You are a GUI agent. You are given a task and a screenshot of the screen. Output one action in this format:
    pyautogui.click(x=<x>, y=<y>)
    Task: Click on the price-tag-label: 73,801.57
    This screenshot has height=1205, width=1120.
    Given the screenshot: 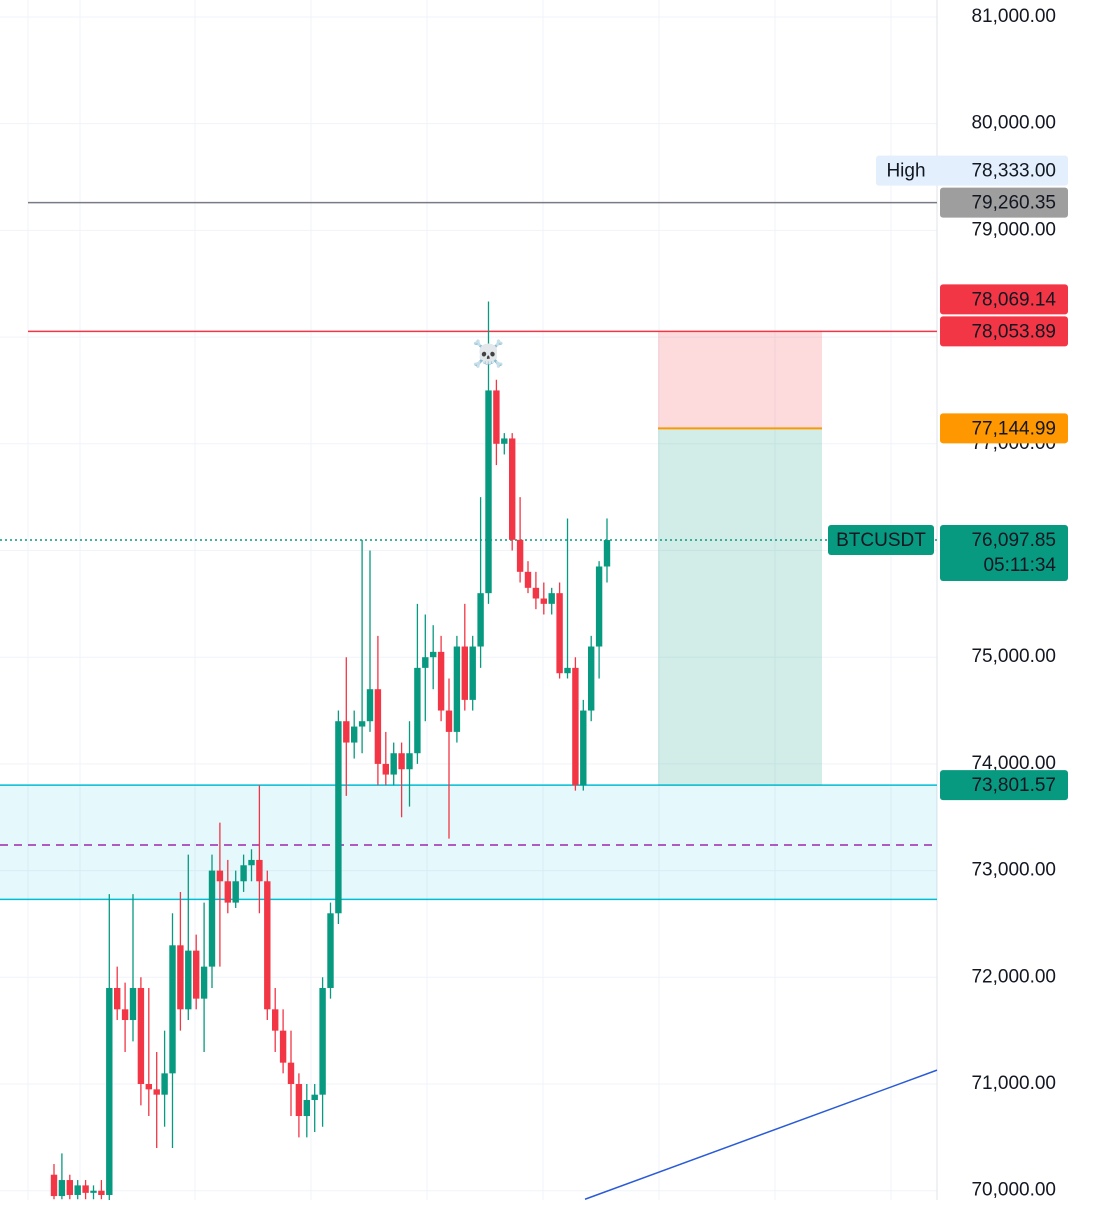 What is the action you would take?
    pyautogui.click(x=1013, y=785)
    